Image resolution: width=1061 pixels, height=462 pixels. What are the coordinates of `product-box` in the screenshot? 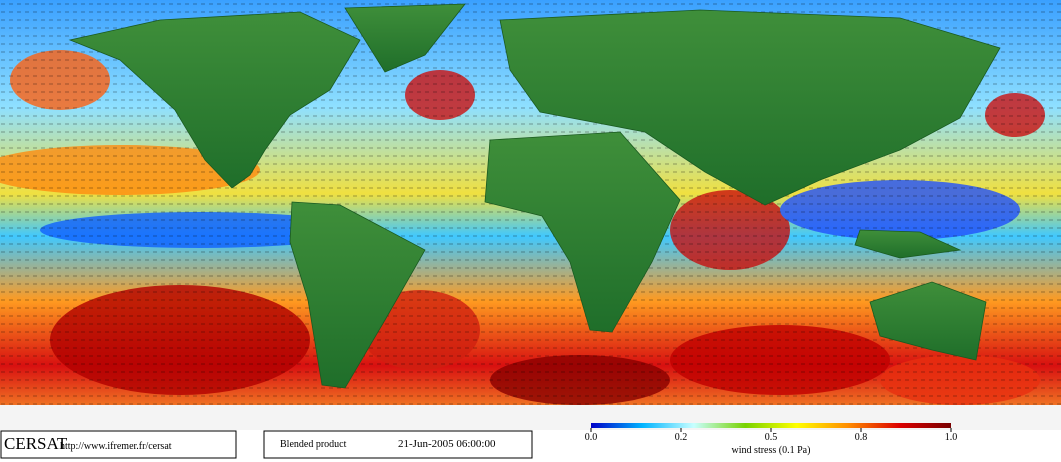 It's located at (398, 444).